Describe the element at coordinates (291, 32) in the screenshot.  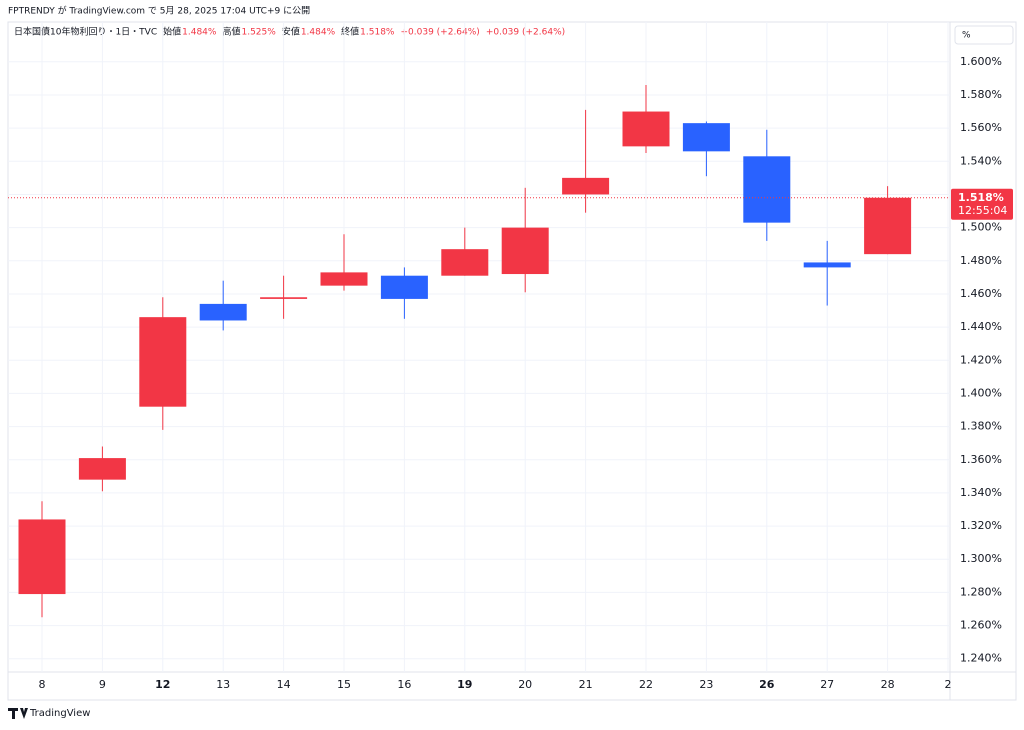
I see `legend-low-label: 安値` at that location.